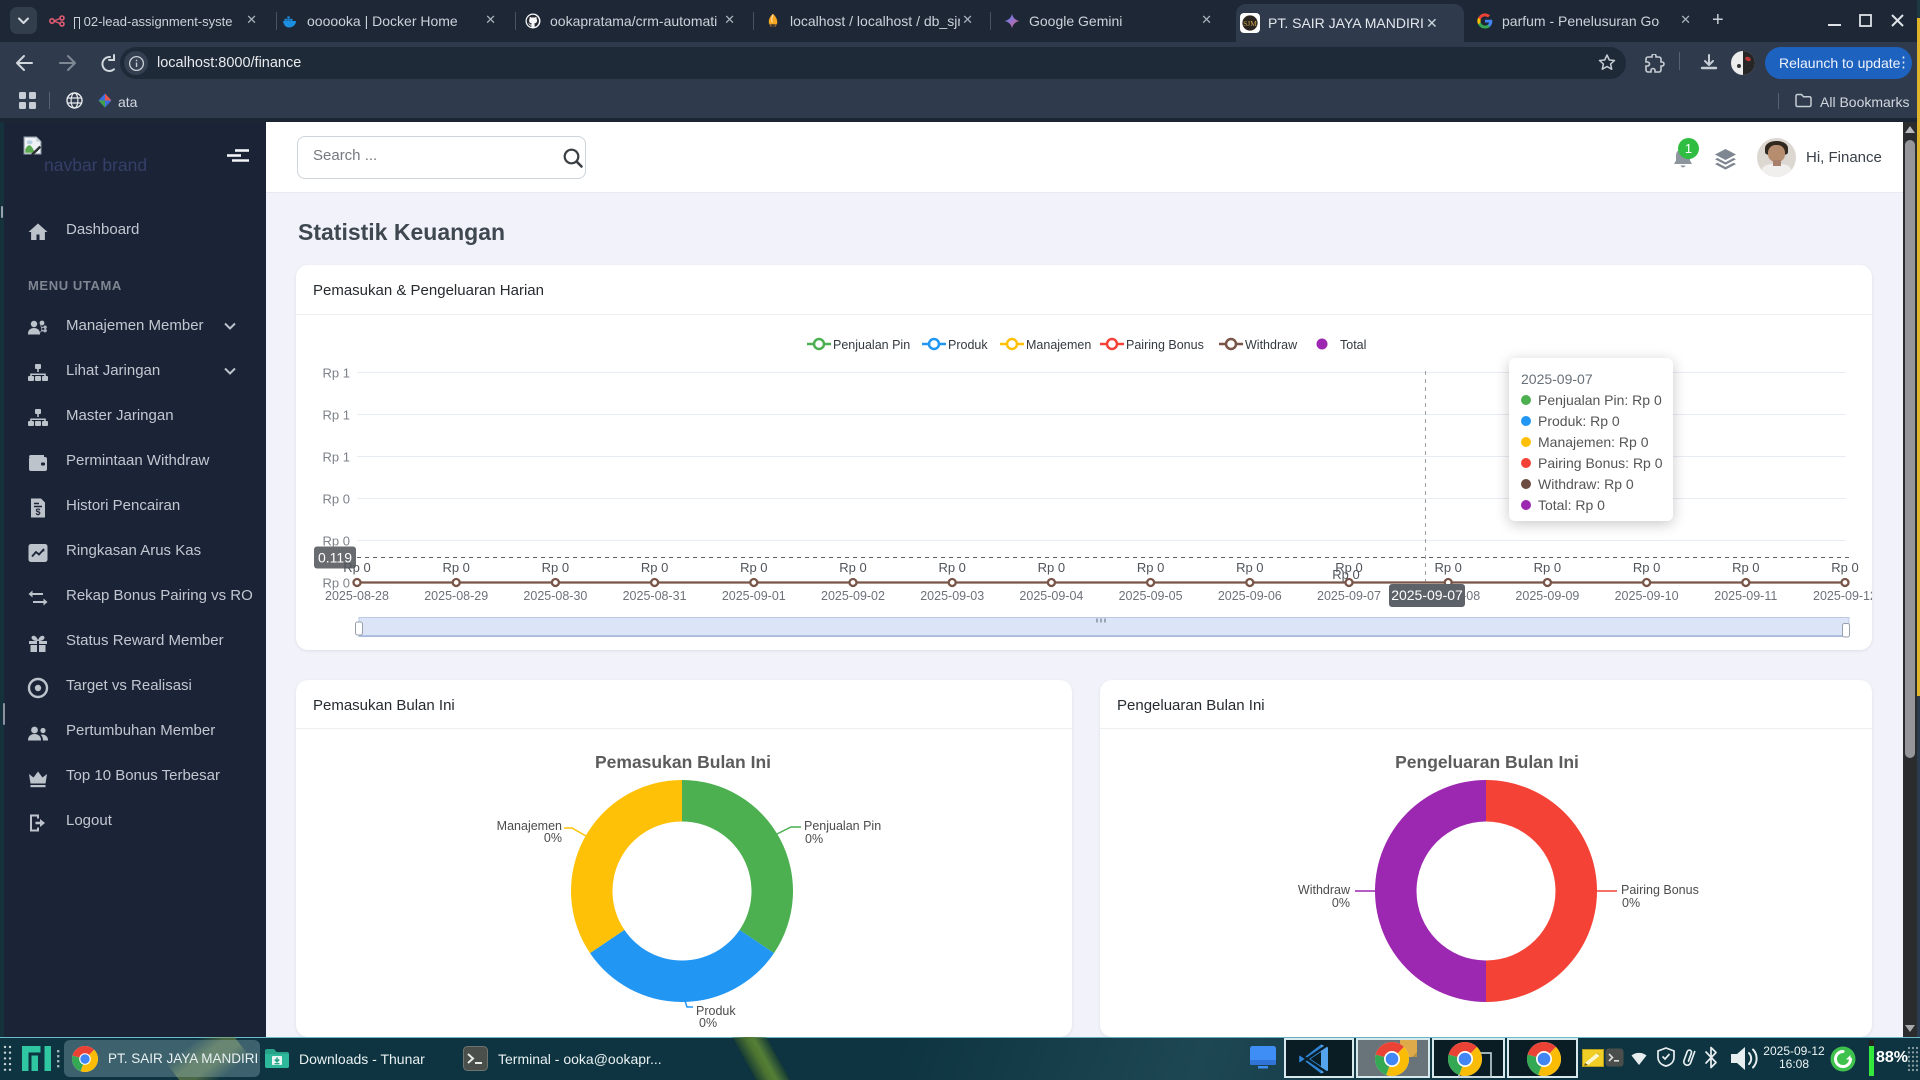 This screenshot has height=1080, width=1920. I want to click on svg-text: 2025-08-31, so click(655, 596).